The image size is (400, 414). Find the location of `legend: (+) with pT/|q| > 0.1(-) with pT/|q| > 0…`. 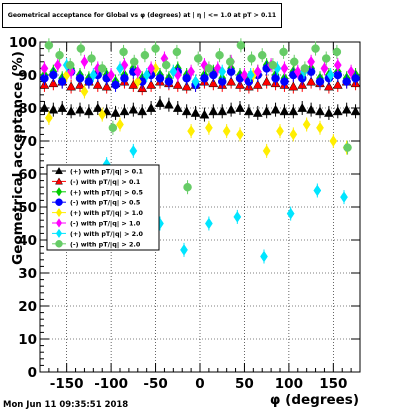

legend: (+) with pT/|q| > 0.1(-) with pT/|q| > 0… is located at coordinates (103, 207).